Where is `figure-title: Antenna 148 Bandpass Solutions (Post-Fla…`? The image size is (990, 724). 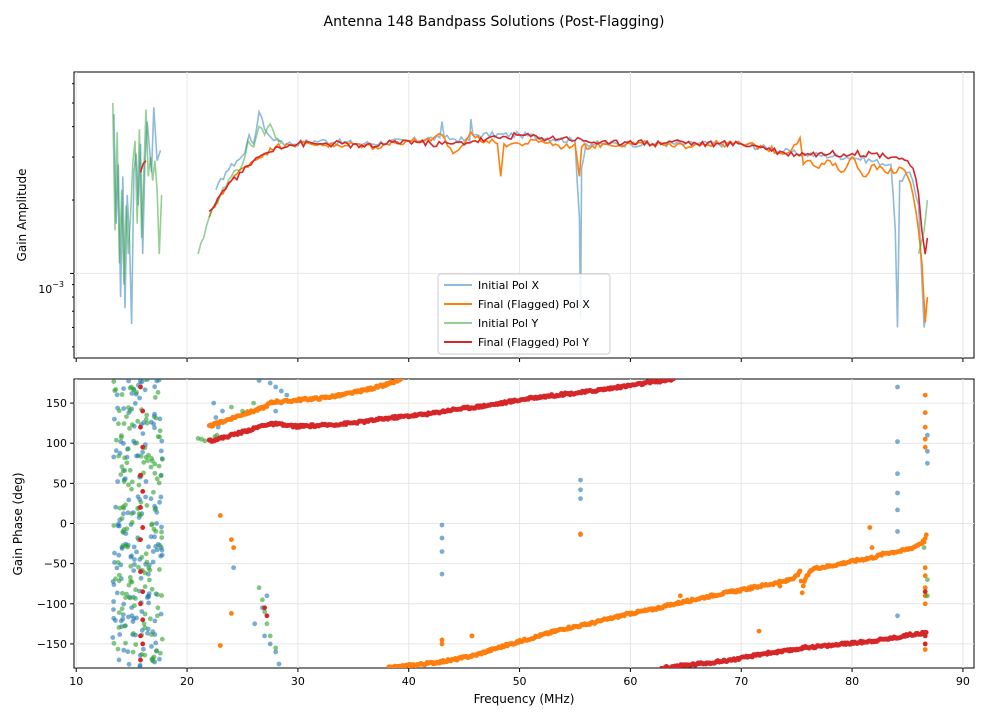
figure-title: Antenna 148 Bandpass Solutions (Post-Fla… is located at coordinates (494, 22).